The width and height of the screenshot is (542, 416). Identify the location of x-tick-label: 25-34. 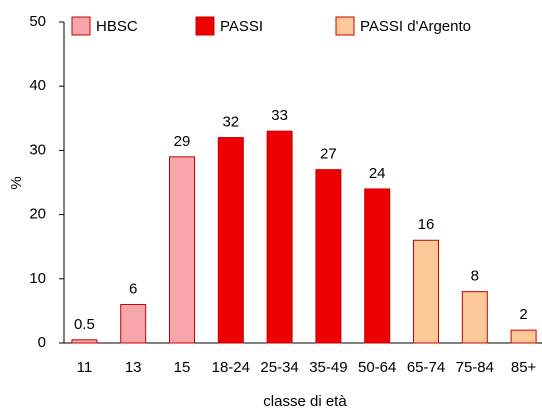
(279, 367).